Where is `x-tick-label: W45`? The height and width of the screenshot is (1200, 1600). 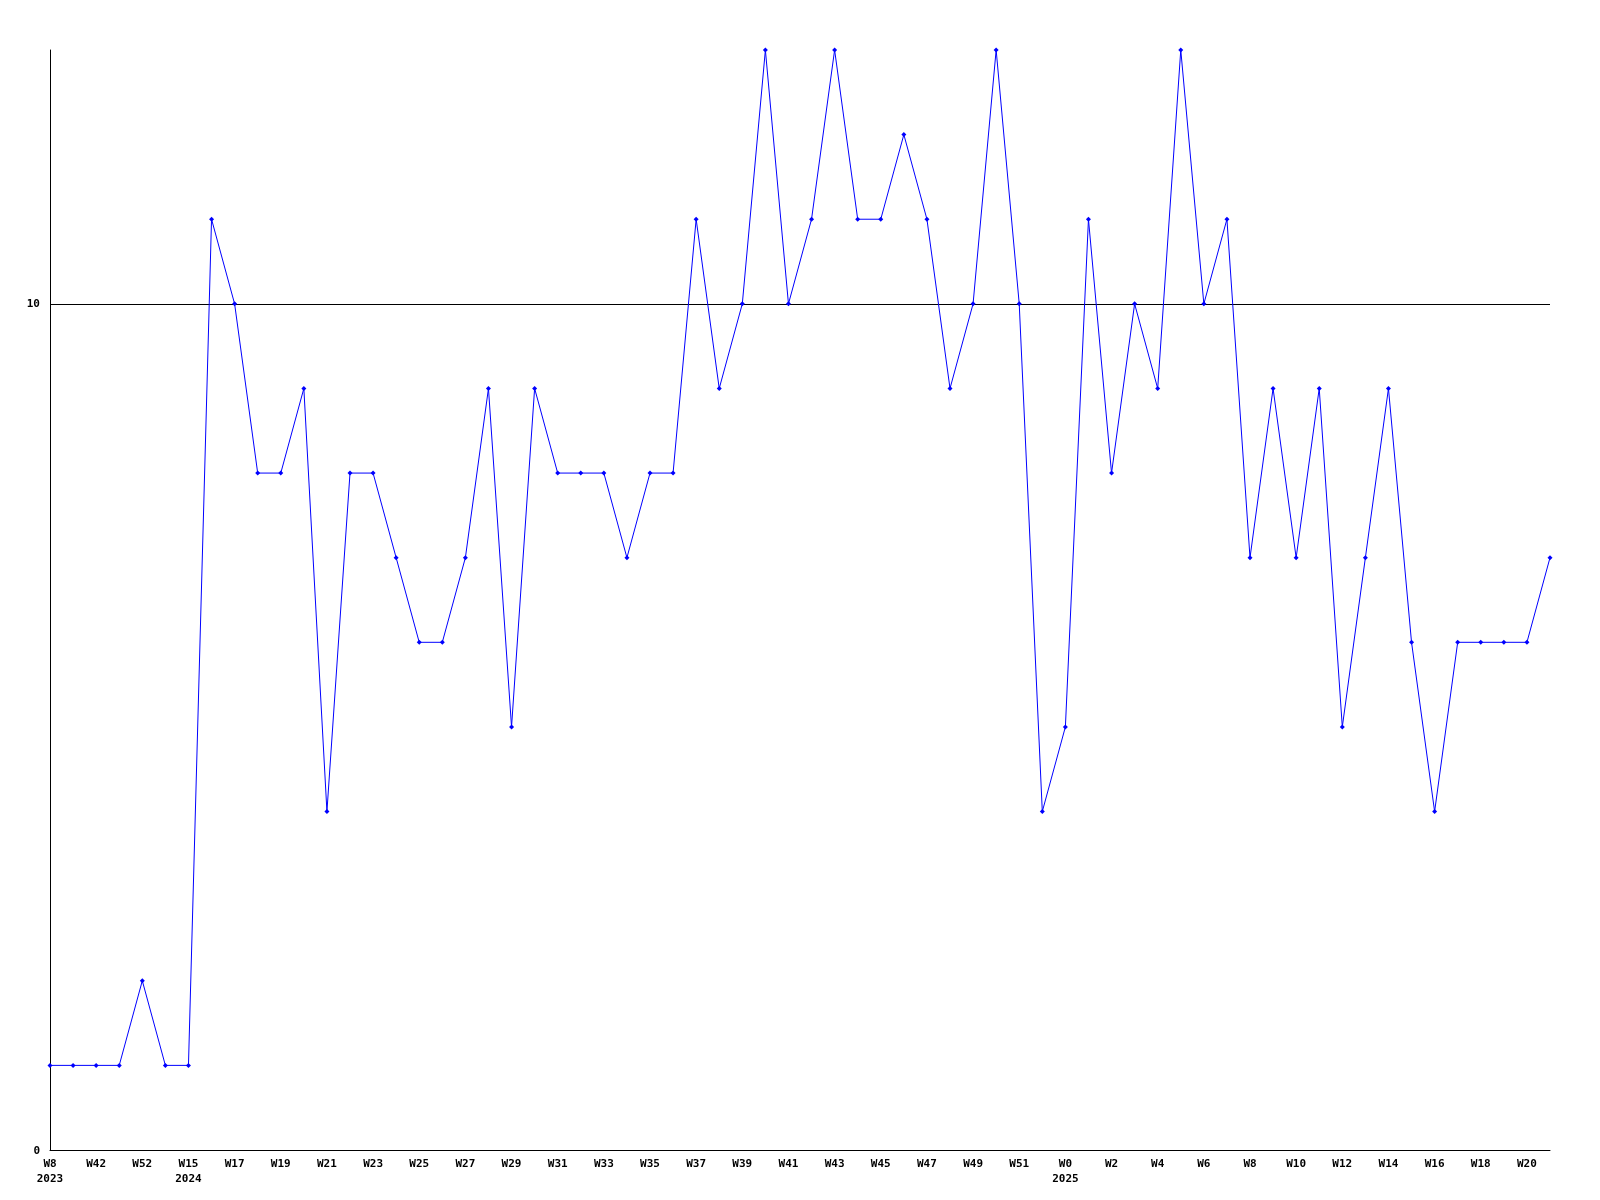
x-tick-label: W45 is located at coordinates (880, 1163).